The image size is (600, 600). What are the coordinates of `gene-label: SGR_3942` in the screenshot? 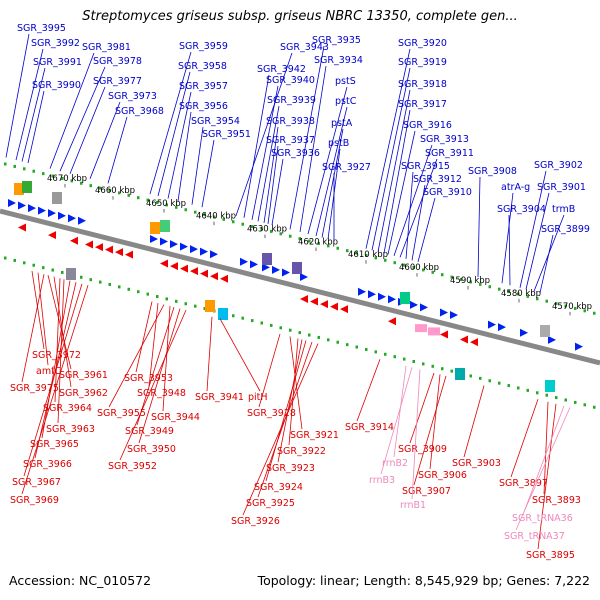 It's located at (281, 69).